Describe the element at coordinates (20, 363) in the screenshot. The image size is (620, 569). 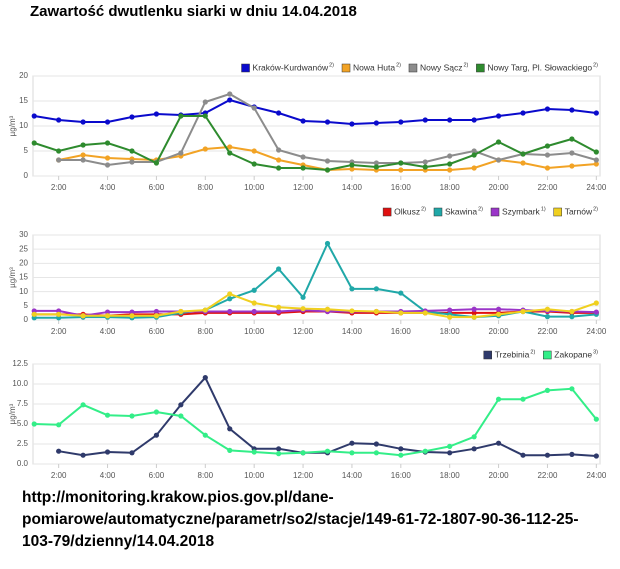
I see `y-tick-label: 12.5` at that location.